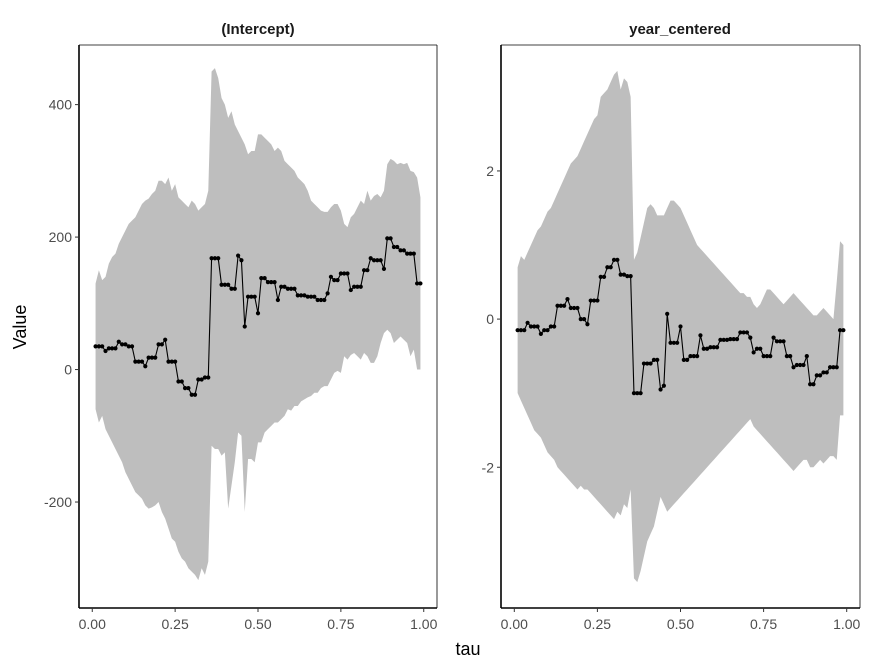 This screenshot has width=871, height=670. Describe the element at coordinates (61, 237) in the screenshot. I see `y-tick-label: 200` at that location.